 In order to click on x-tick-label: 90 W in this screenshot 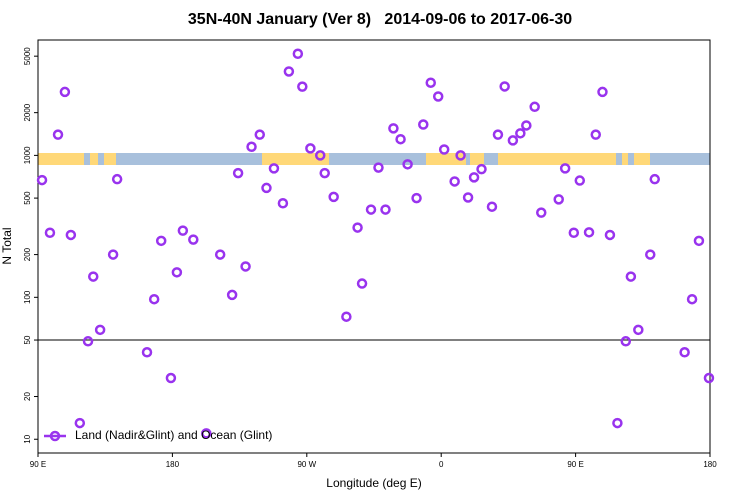, I will do `click(306, 464)`.